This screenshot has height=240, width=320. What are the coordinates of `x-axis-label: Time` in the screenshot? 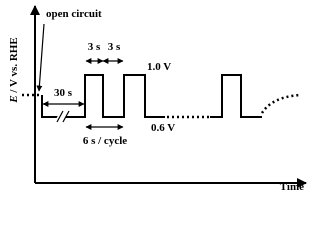 It's located at (292, 187).